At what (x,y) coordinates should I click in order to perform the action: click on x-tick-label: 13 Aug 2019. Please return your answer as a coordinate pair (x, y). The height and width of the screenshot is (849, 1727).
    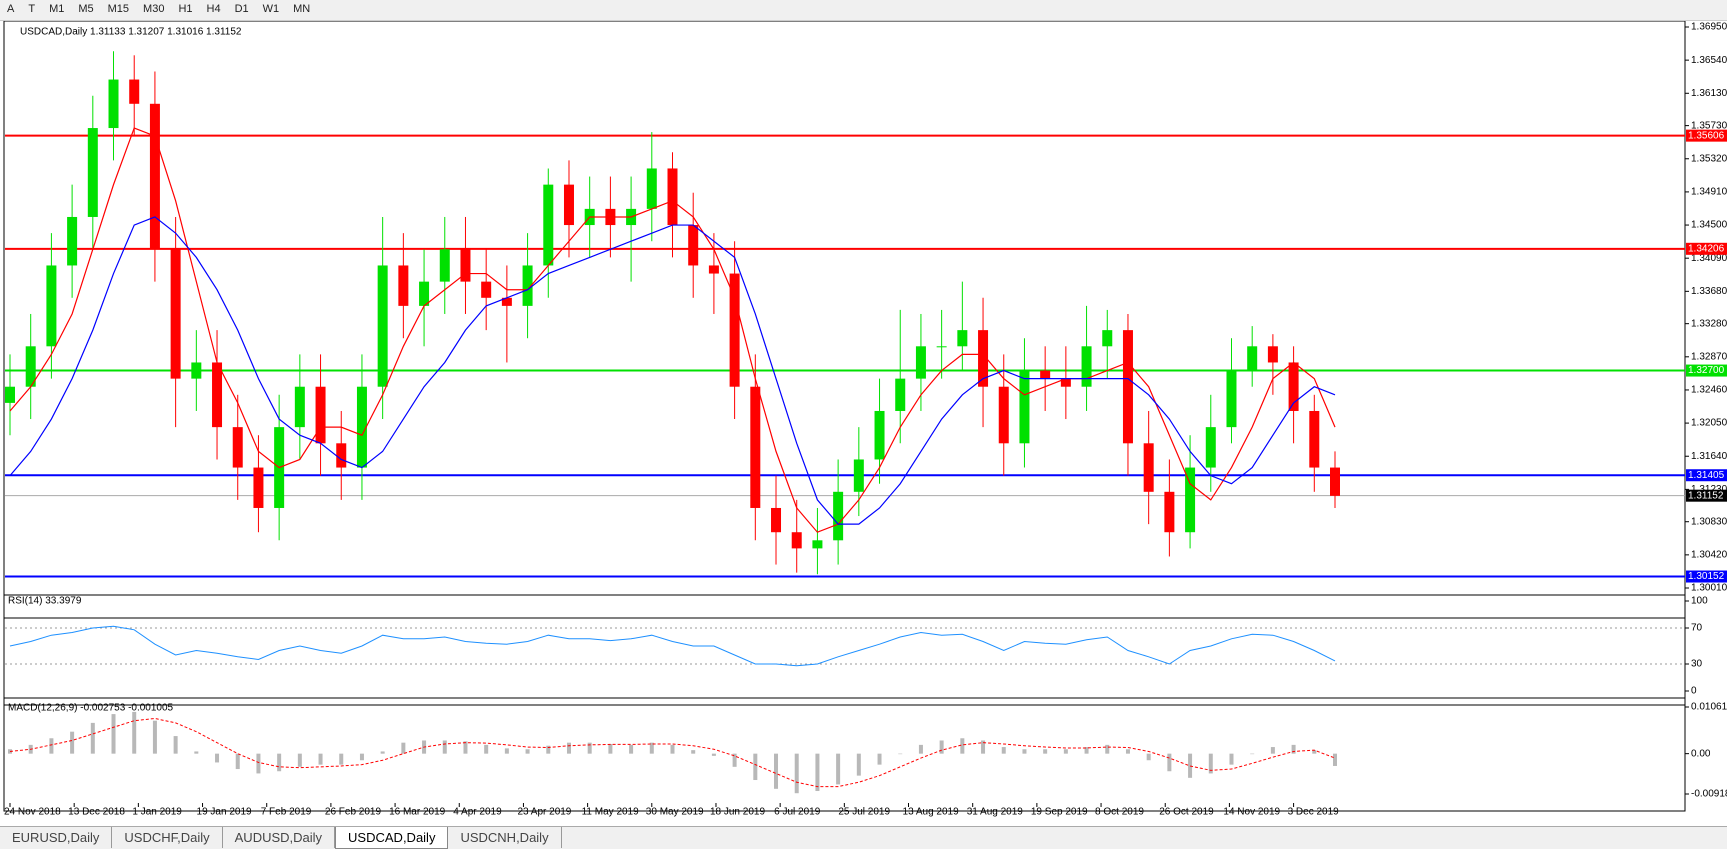
    Looking at the image, I should click on (931, 812).